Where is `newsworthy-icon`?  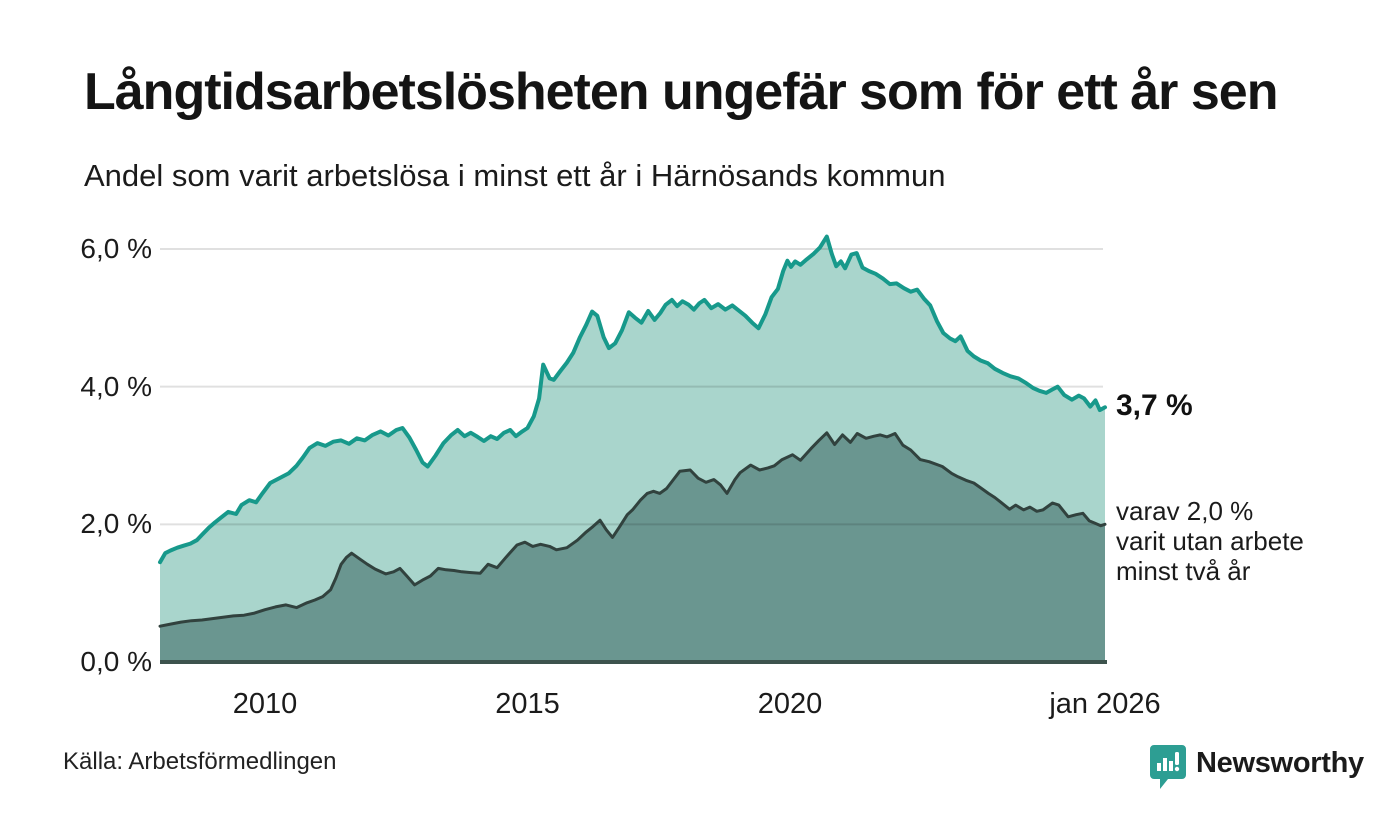 newsworthy-icon is located at coordinates (1168, 770).